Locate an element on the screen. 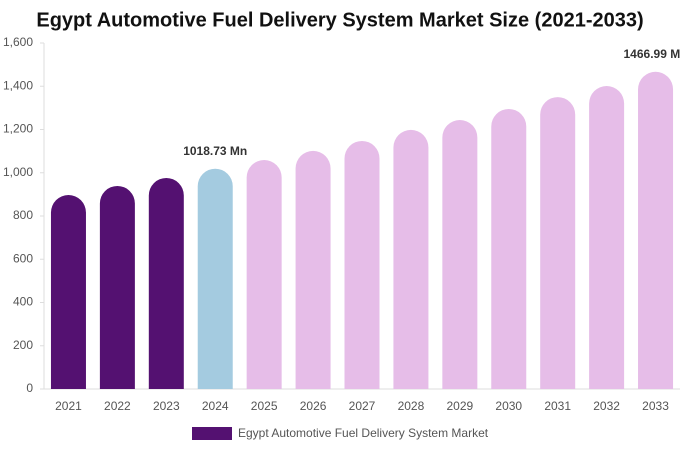 The width and height of the screenshot is (680, 450). y-tick-label: 1,400 is located at coordinates (18, 85).